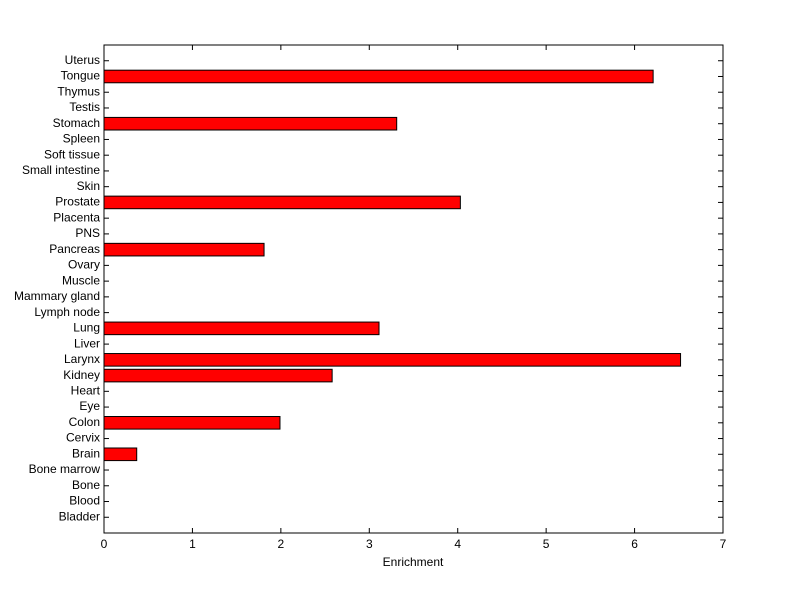 The image size is (800, 599). I want to click on y-tick-label: Prostate, so click(77, 202).